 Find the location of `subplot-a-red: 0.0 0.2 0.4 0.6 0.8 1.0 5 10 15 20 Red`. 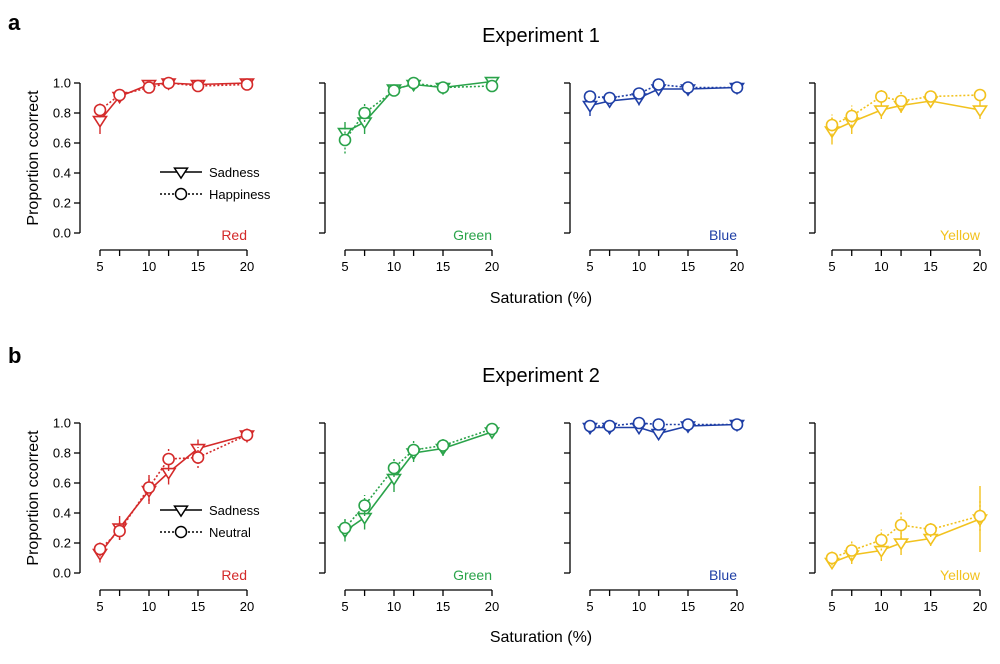

subplot-a-red: 0.0 0.2 0.4 0.6 0.8 1.0 5 10 15 20 Red is located at coordinates (154, 175).